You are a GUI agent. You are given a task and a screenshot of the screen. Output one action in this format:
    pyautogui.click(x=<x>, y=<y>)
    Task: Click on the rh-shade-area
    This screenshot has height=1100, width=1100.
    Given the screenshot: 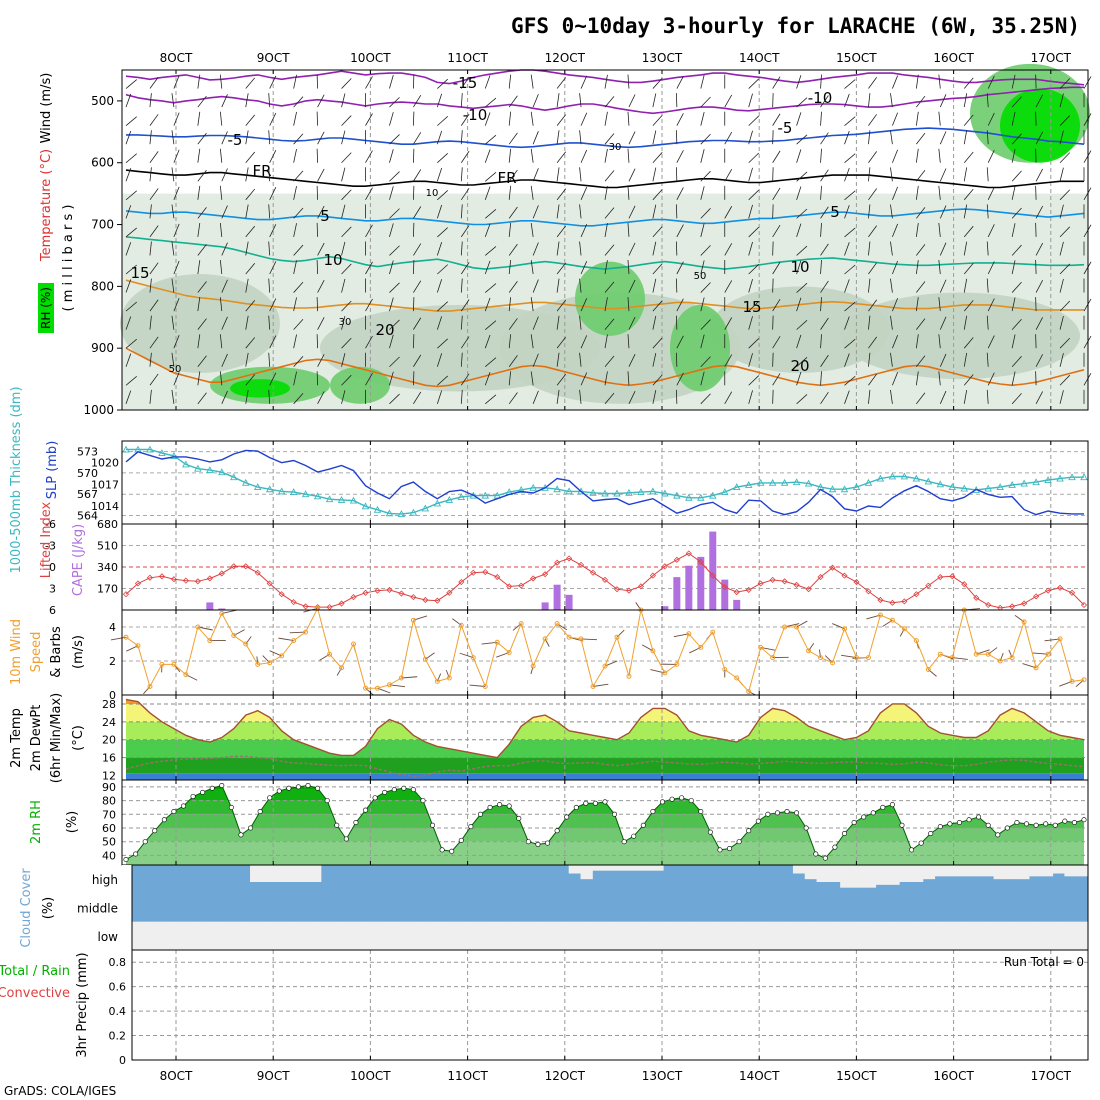 What is the action you would take?
    pyautogui.click(x=610, y=298)
    